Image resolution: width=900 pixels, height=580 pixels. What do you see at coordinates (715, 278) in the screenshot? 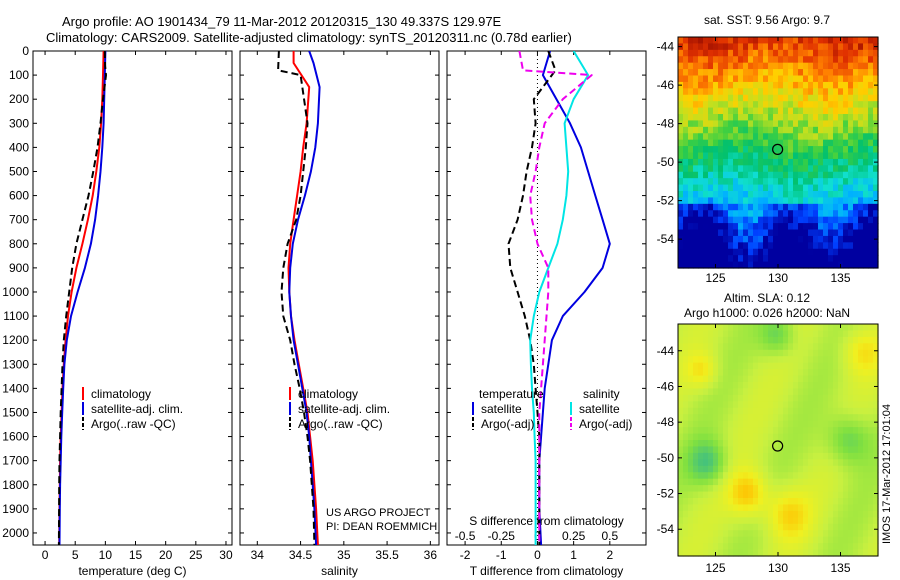
I see `x-tick-label: 125` at bounding box center [715, 278].